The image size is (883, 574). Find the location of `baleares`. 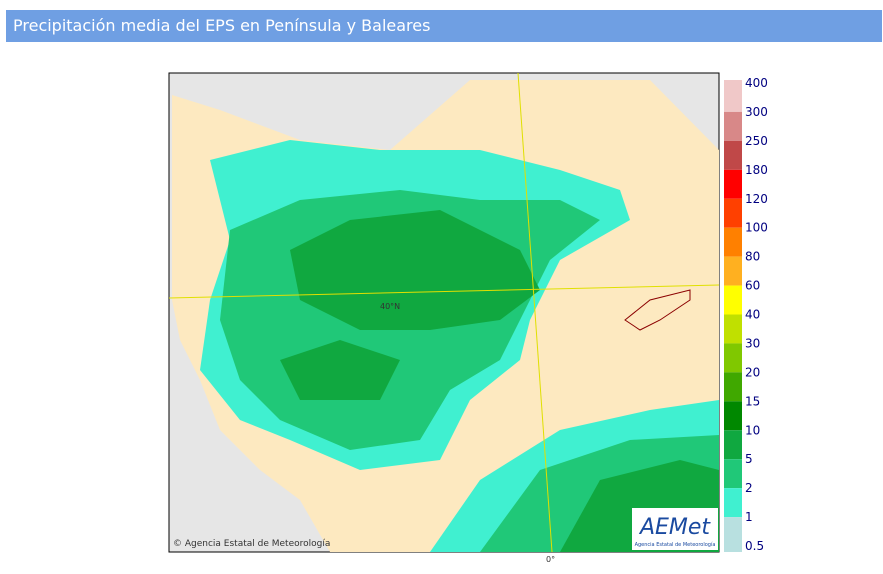

baleares is located at coordinates (657, 310).